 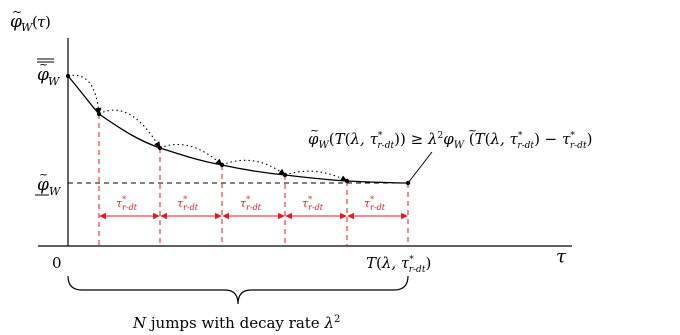 I want to click on origin-label: 0, so click(x=57, y=263).